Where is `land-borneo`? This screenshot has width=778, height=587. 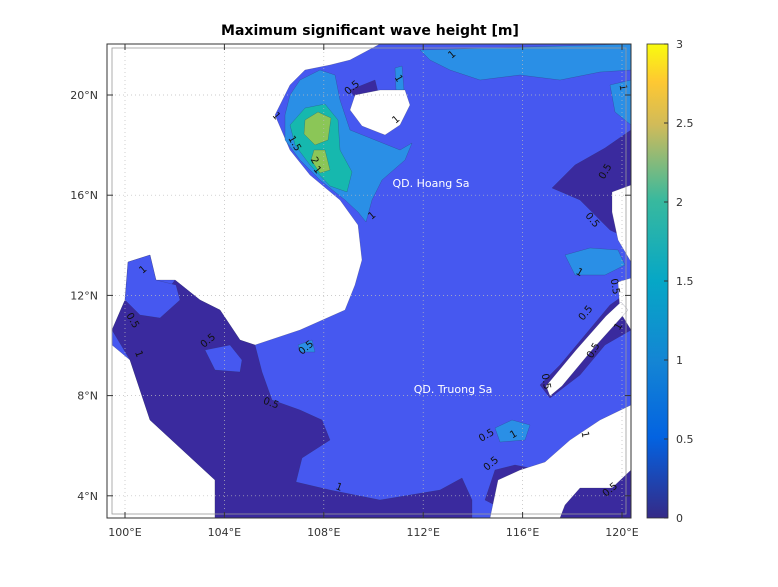
land-borneo is located at coordinates (560, 461).